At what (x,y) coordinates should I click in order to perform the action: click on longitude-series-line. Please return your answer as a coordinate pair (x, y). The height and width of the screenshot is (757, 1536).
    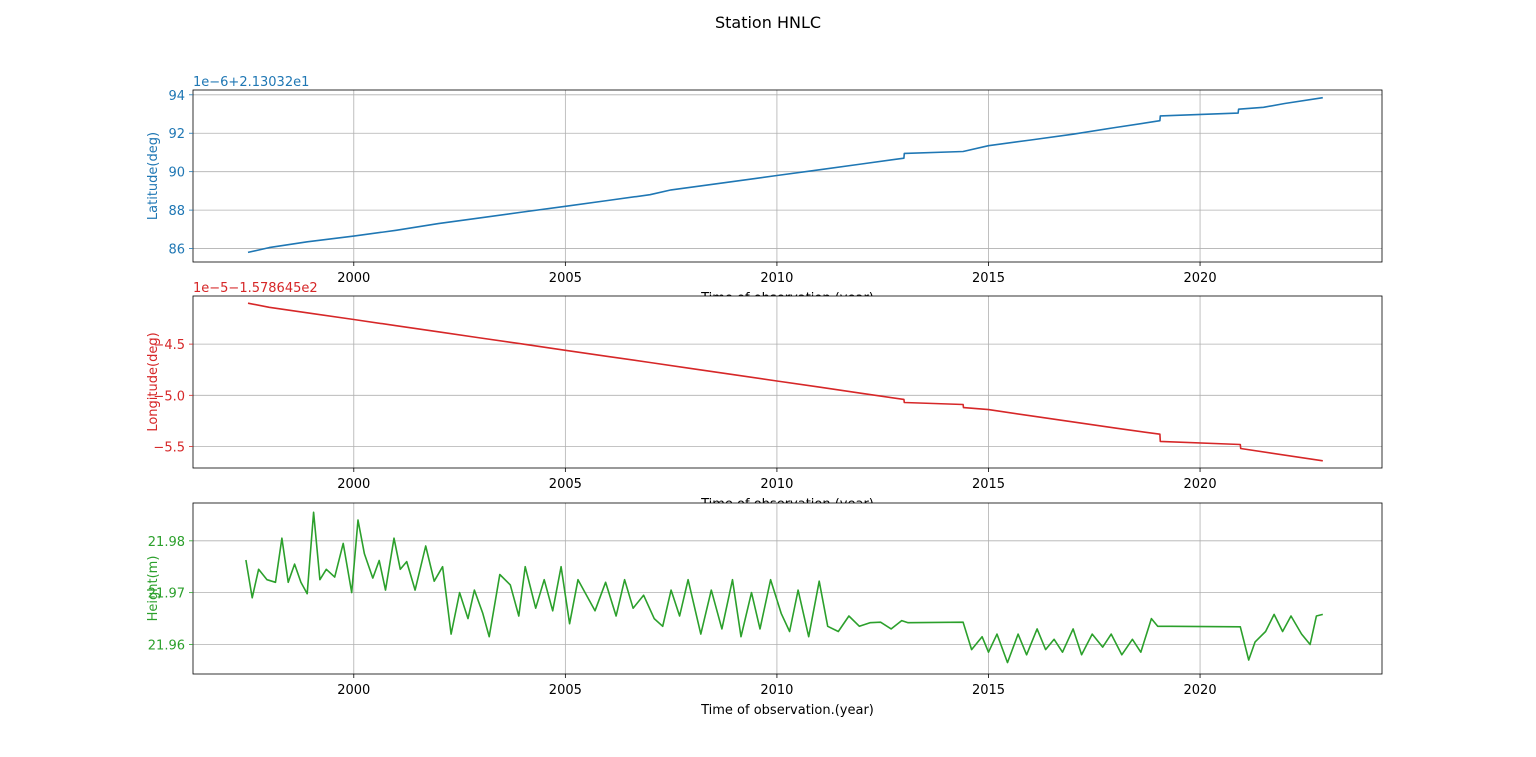
    Looking at the image, I should click on (785, 382).